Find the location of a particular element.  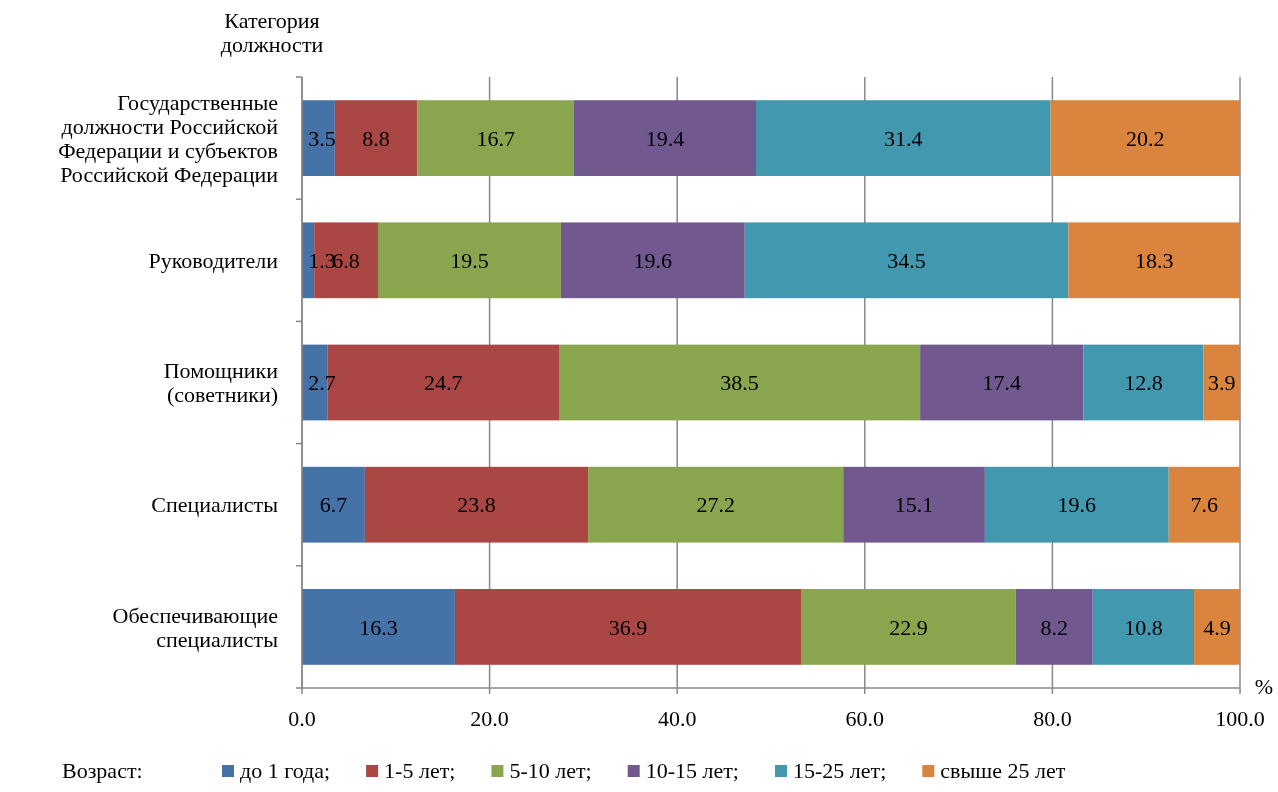

legend-label: 5-10 лет; is located at coordinates (550, 770).